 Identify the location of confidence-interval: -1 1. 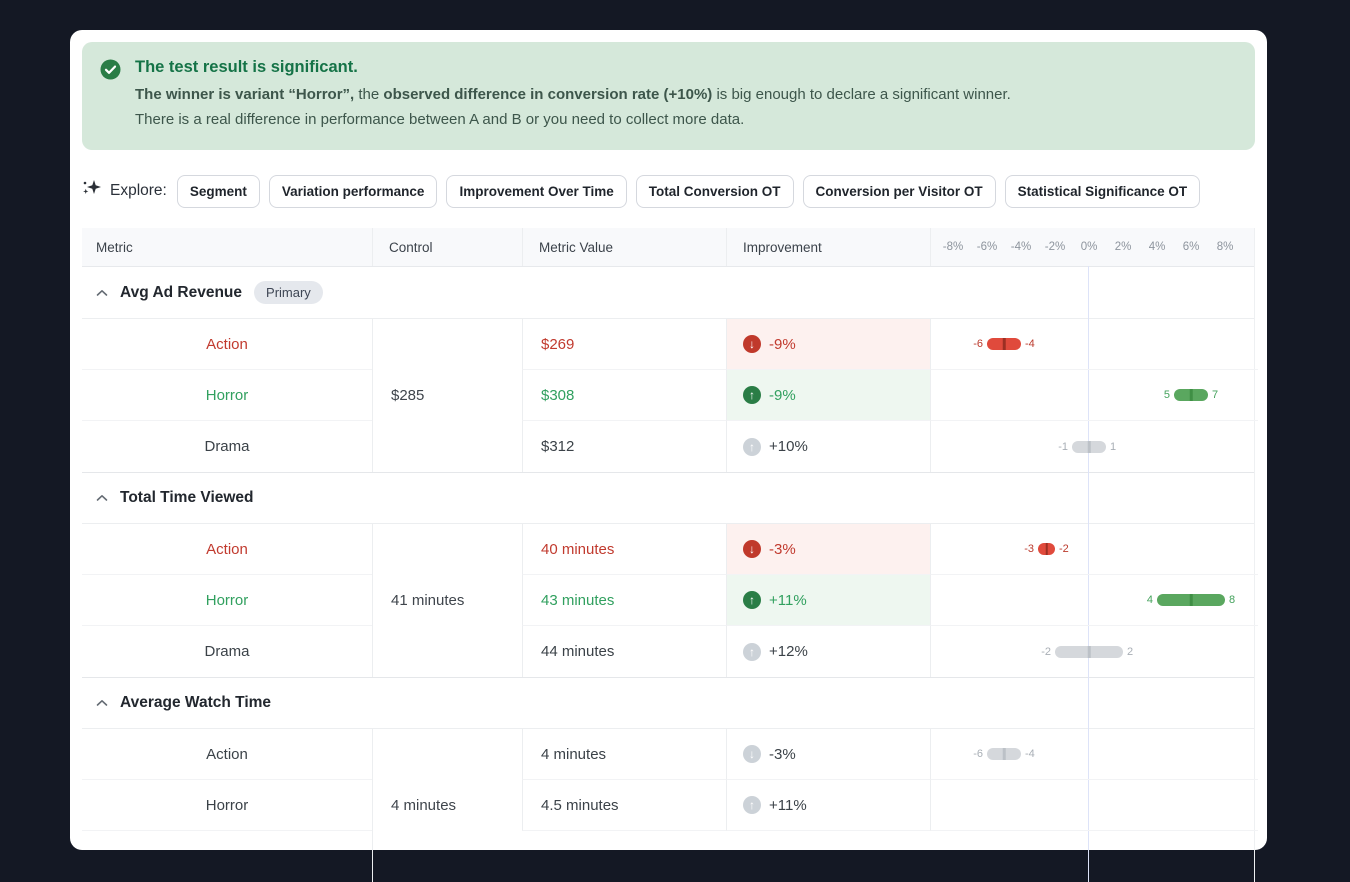
(1094, 446).